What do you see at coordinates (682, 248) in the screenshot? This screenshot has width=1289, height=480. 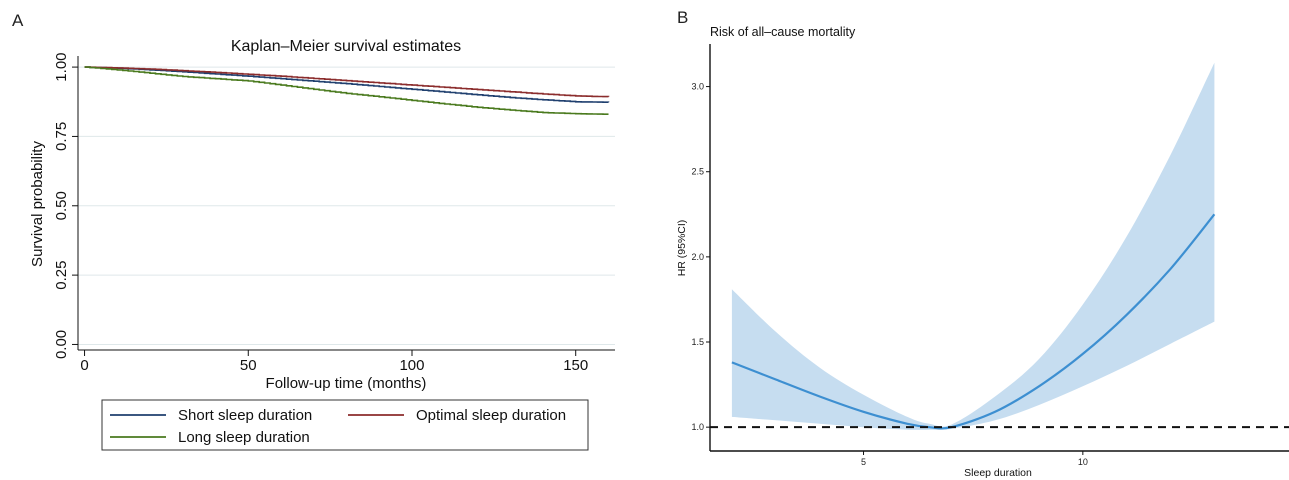 I see `rcs-y-axis-label: HR (95%CI)` at bounding box center [682, 248].